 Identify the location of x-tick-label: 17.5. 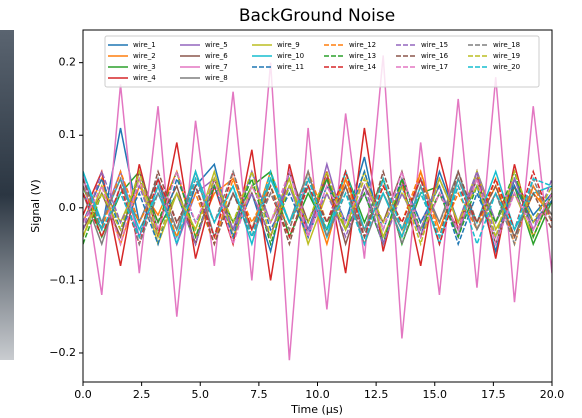
(493, 394).